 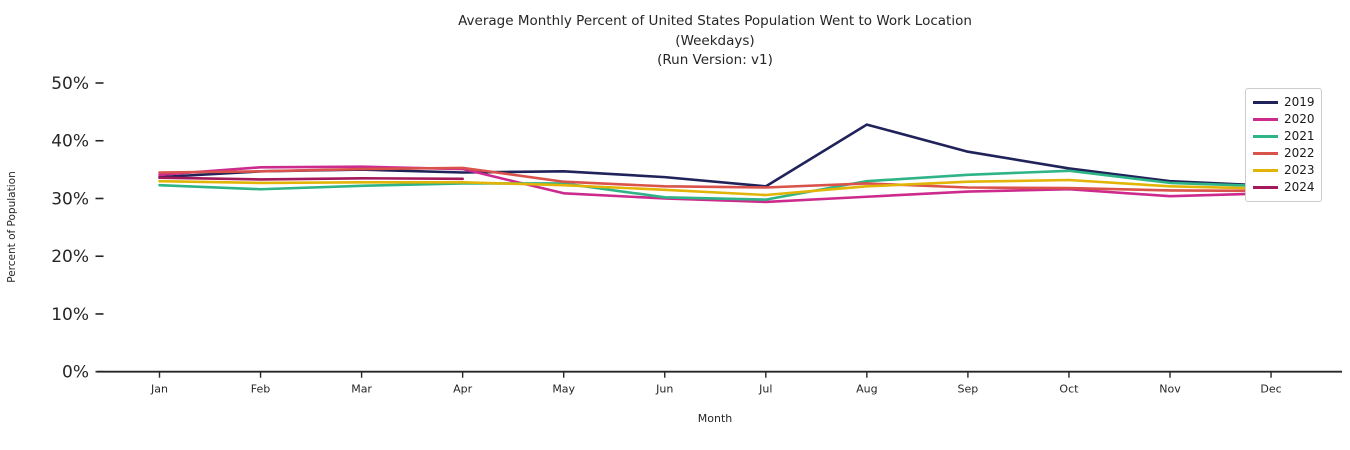 I want to click on series-line-2022, so click(x=715, y=179).